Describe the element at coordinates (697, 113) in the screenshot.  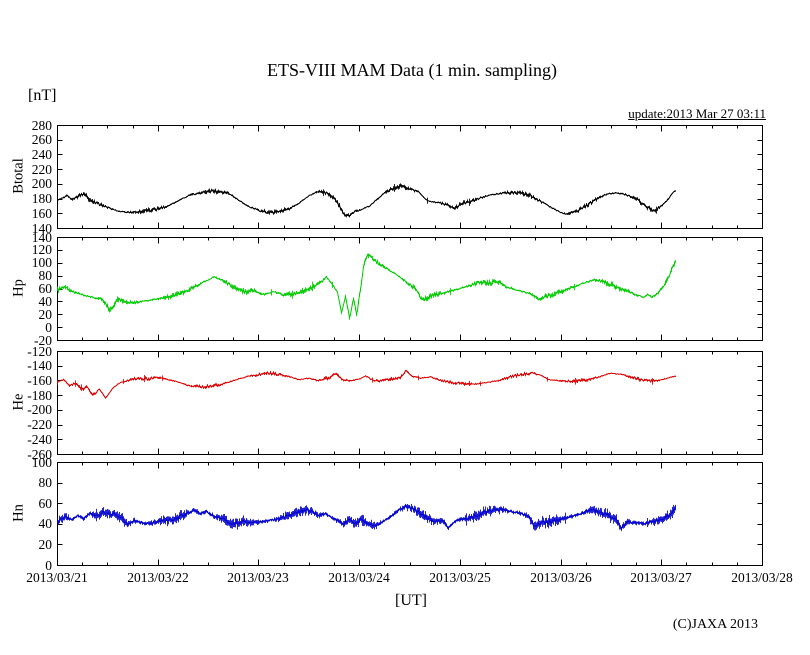
I see `update-timestamp: update:2013 Mar 27 03:11` at that location.